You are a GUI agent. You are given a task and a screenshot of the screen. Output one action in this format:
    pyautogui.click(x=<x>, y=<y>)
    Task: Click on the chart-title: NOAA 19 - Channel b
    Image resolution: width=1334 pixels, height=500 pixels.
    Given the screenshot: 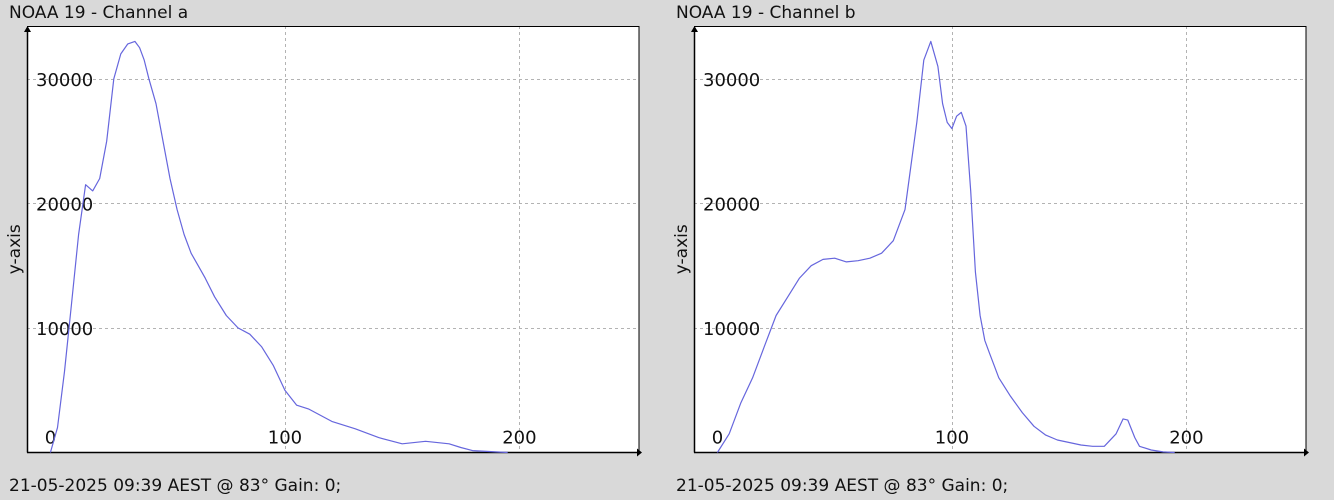 What is the action you would take?
    pyautogui.click(x=766, y=13)
    